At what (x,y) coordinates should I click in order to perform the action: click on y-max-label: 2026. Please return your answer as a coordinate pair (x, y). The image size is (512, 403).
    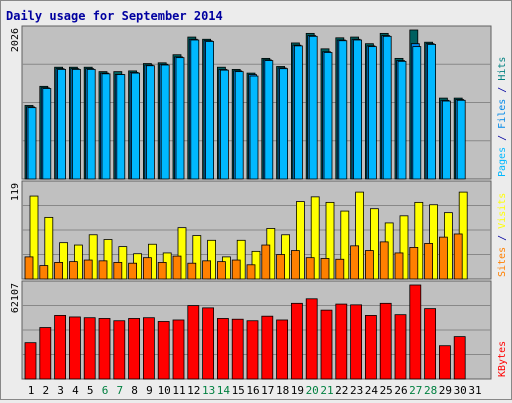
    Looking at the image, I should click on (15, 40).